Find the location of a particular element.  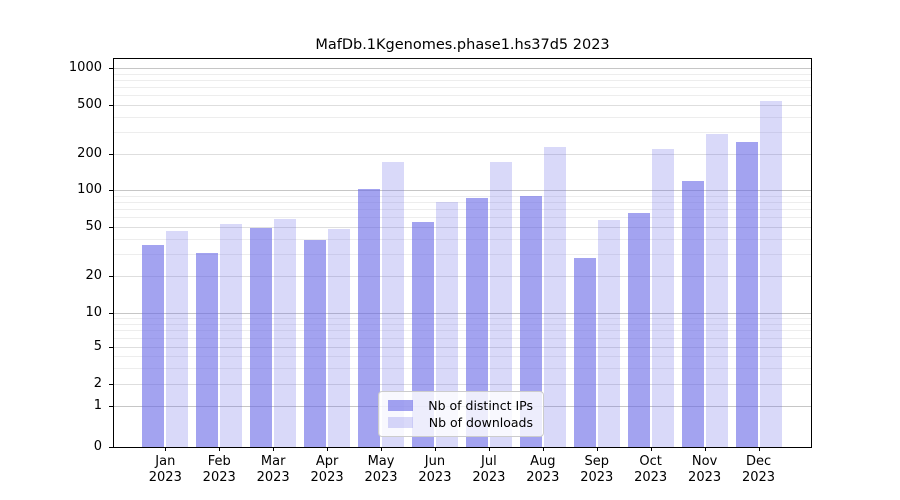

bar-distinct-ips-dec is located at coordinates (746, 294).